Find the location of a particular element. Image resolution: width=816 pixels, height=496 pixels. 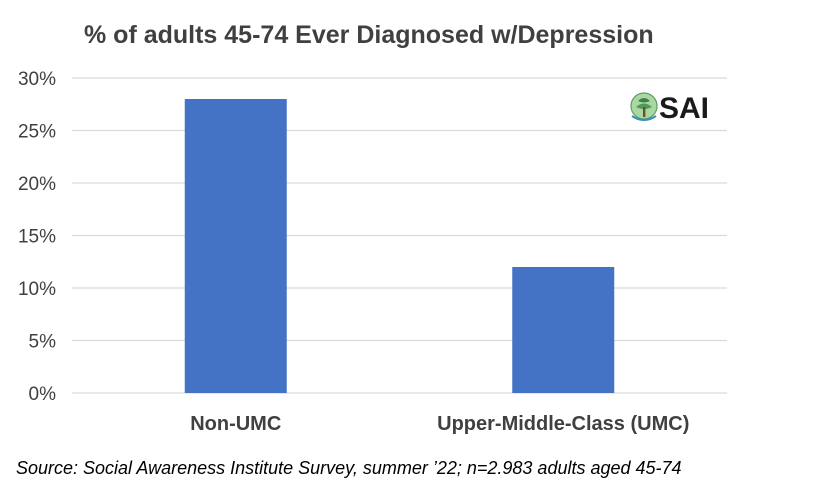

y-tick-label: 0% is located at coordinates (43, 394).